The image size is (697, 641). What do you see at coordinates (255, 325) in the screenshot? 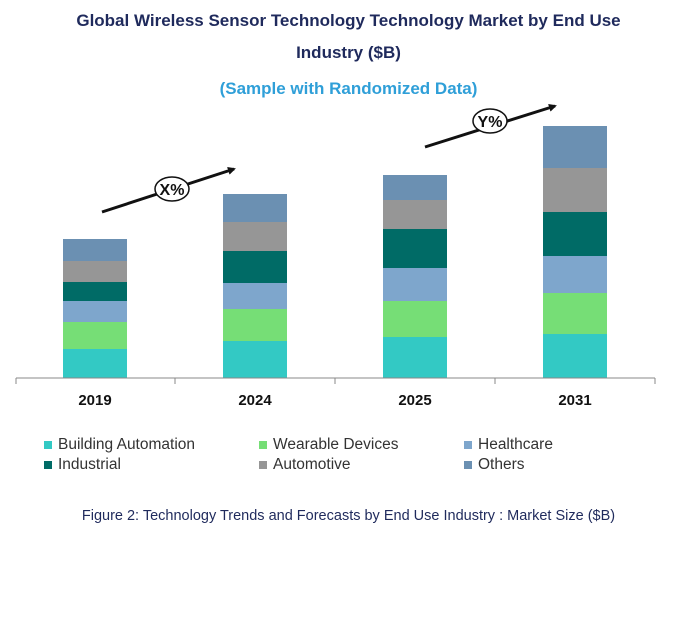
I see `bar-segment-2024-wearable-devices` at bounding box center [255, 325].